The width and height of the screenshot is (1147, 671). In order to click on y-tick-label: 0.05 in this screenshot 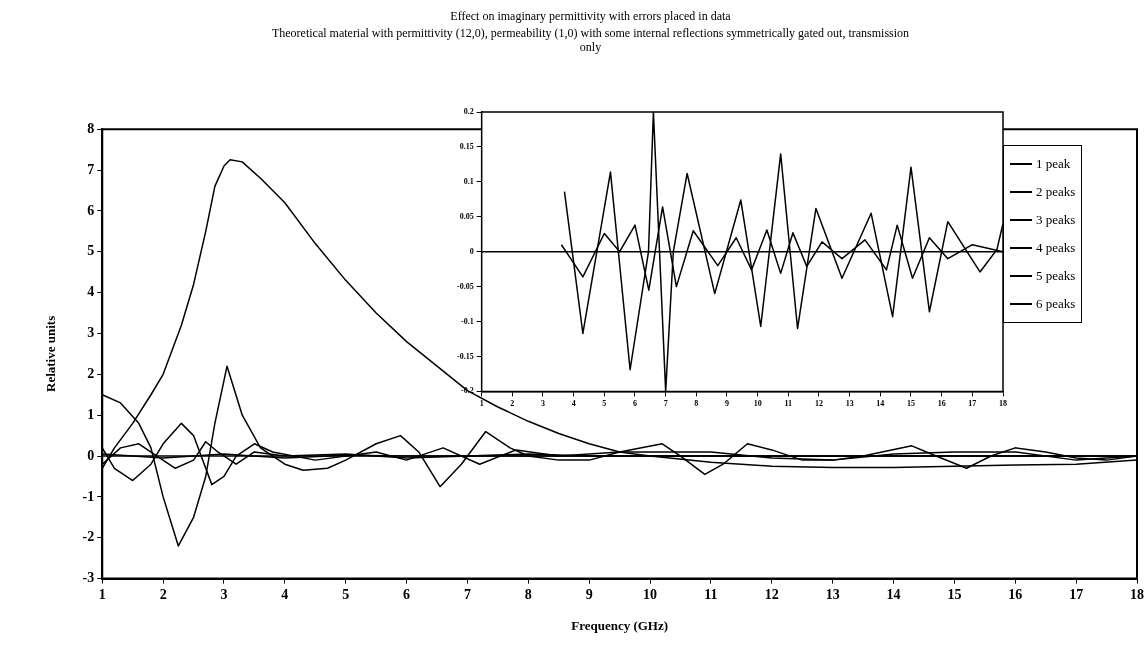, I will do `click(466, 216)`.